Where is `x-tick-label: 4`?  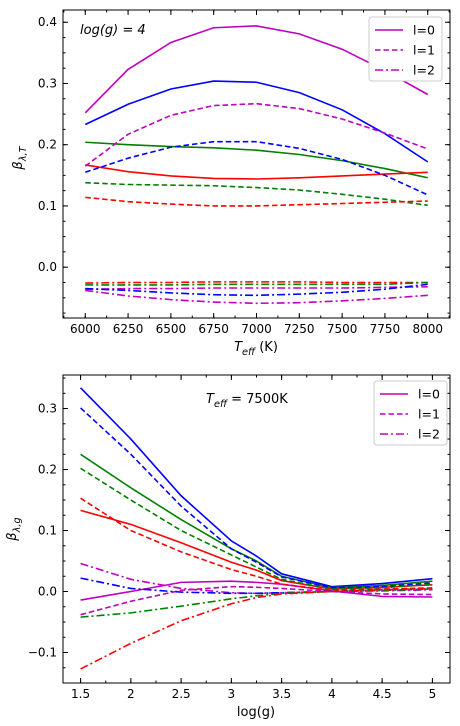 x-tick-label: 4 is located at coordinates (332, 694).